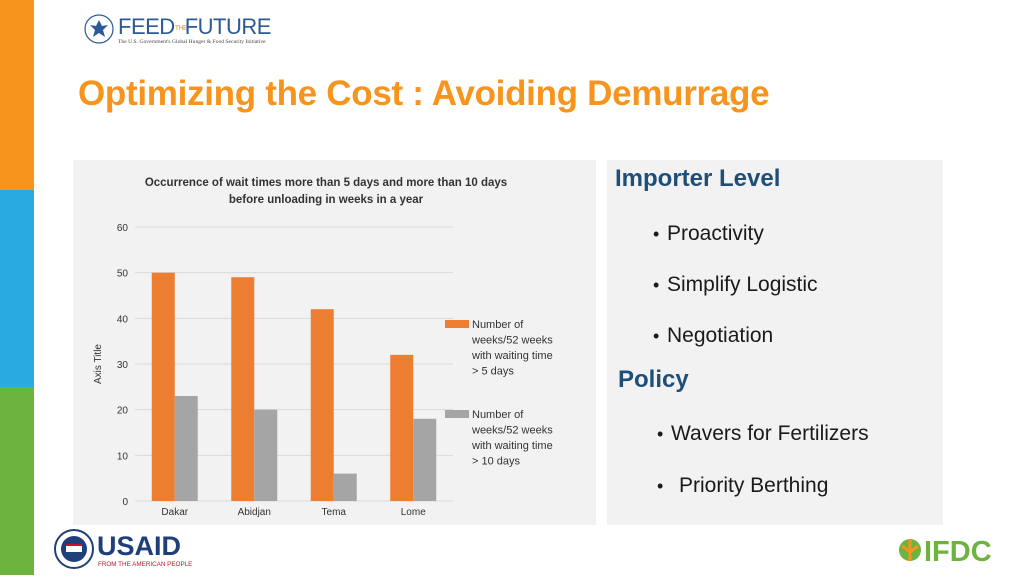 This screenshot has width=1024, height=577. Describe the element at coordinates (145, 564) in the screenshot. I see `usaid-tagline: FROM THE AMERICAN PEOPLE` at that location.